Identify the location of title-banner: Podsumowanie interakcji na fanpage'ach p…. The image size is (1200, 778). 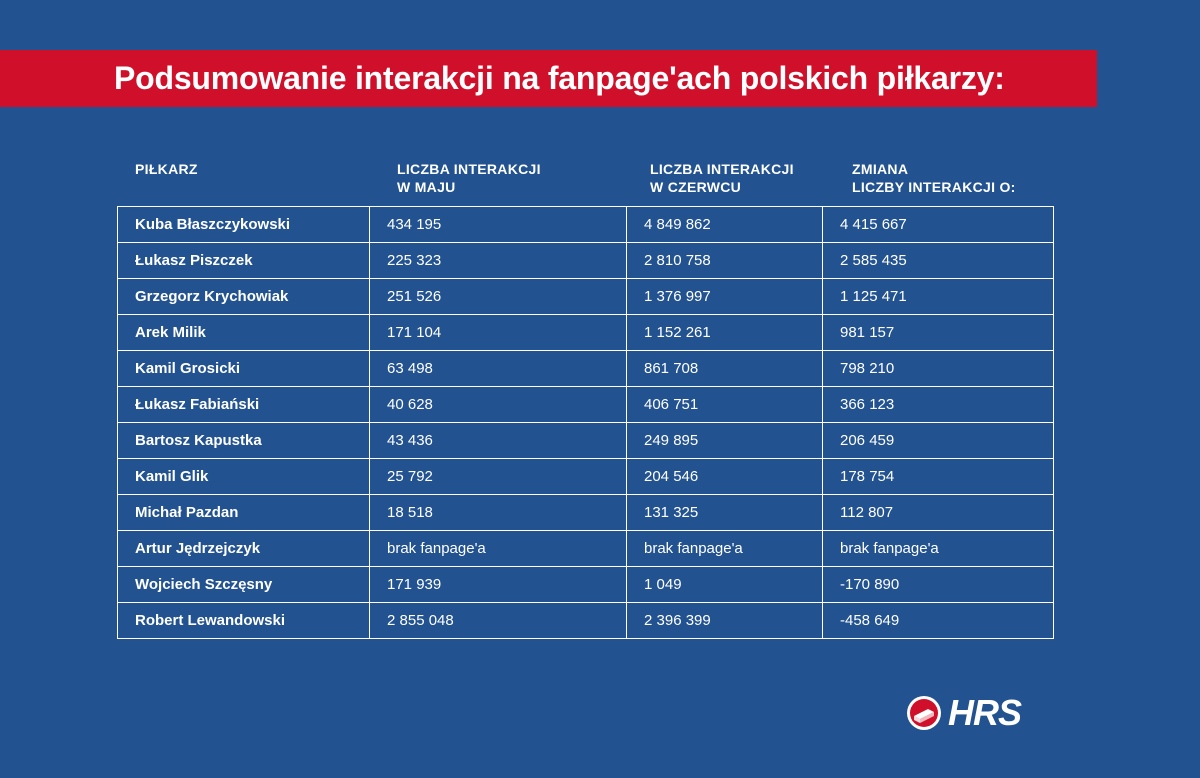
(548, 78).